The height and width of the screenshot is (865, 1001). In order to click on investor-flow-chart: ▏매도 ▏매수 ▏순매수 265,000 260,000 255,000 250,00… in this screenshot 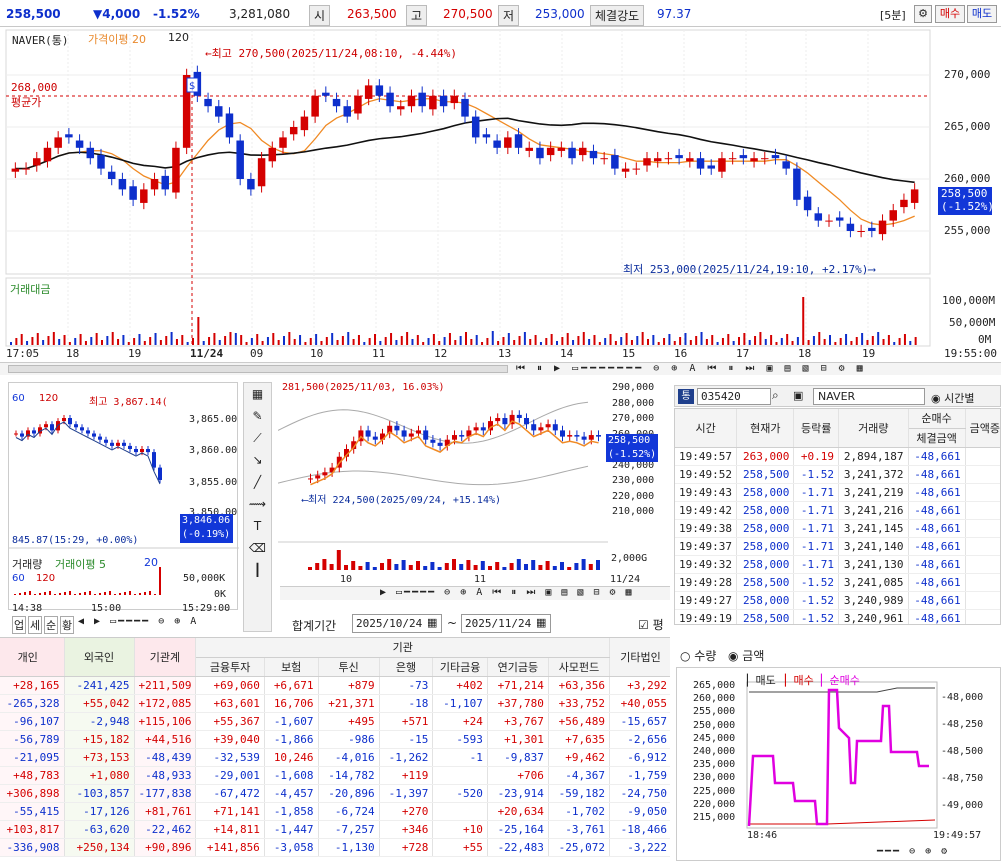, I will do `click(838, 764)`.